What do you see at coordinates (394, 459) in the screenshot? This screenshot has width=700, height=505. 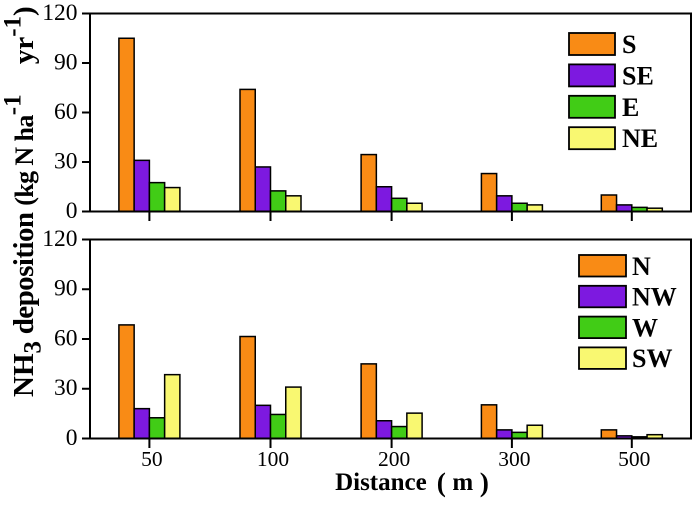 I see `svg-text: 200` at bounding box center [394, 459].